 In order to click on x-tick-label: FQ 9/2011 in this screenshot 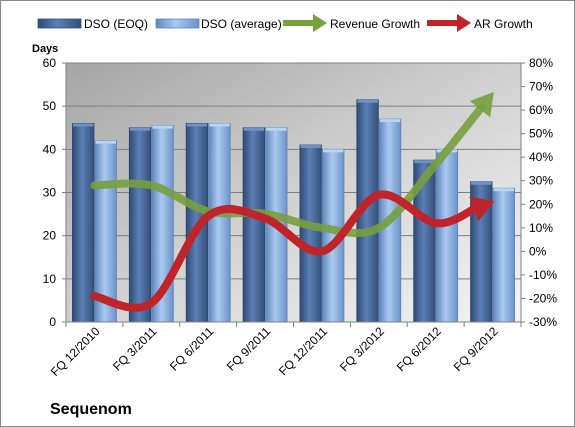, I will do `click(249, 349)`.